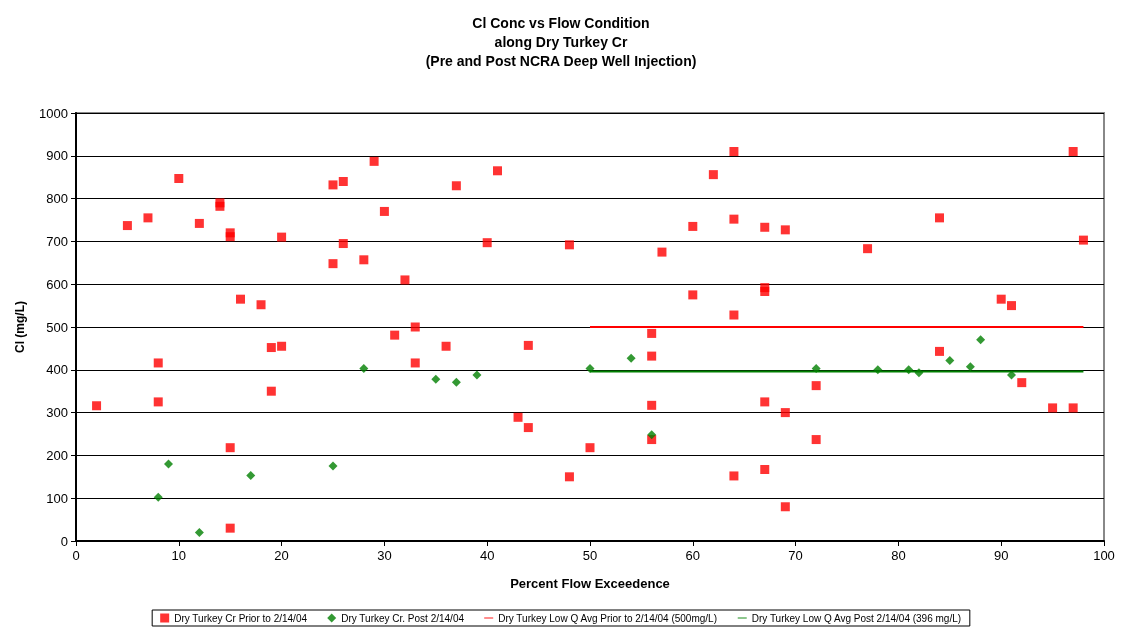 The image size is (1122, 632). I want to click on x-tick-label: 90, so click(1001, 555).